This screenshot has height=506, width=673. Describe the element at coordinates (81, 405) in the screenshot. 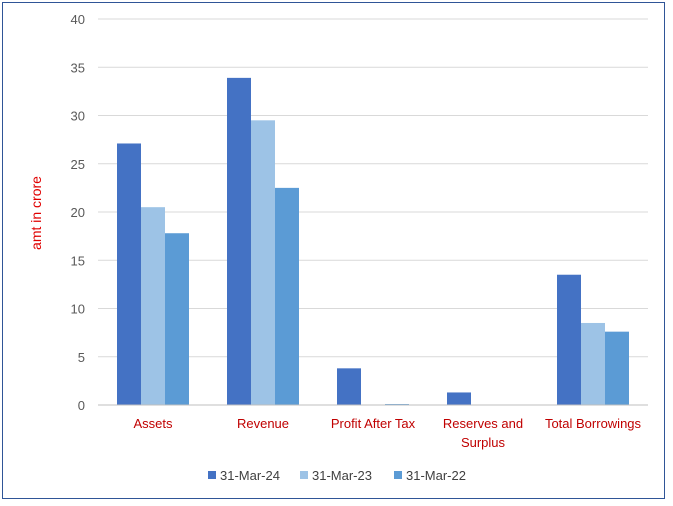

I see `y-tick-label: 0` at that location.